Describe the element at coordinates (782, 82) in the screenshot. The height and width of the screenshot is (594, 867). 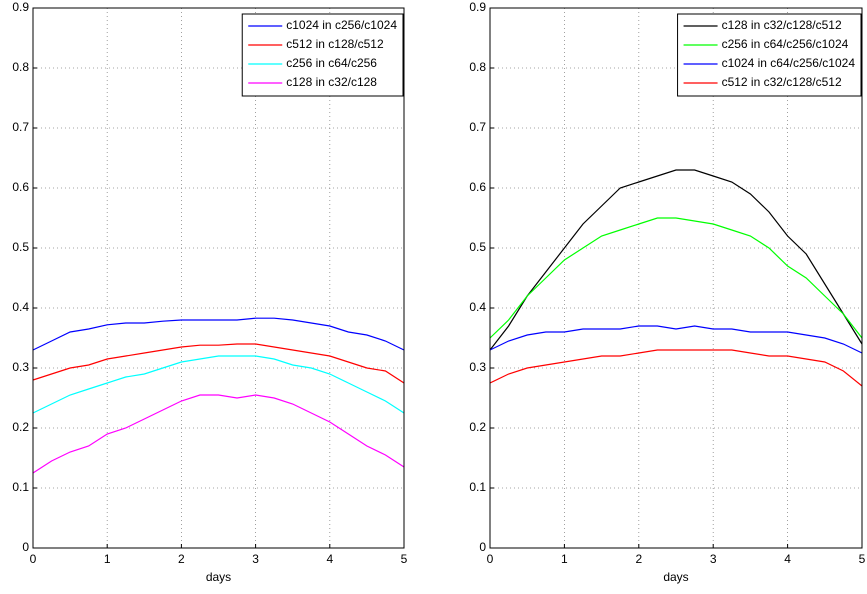
I see `legend-label: c512 in c32/c128/c512` at that location.